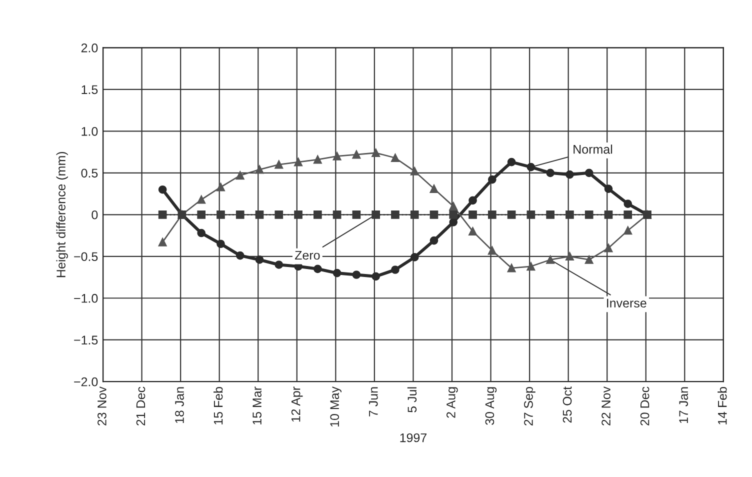 The height and width of the screenshot is (477, 752). I want to click on text: Inverse, so click(626, 303).